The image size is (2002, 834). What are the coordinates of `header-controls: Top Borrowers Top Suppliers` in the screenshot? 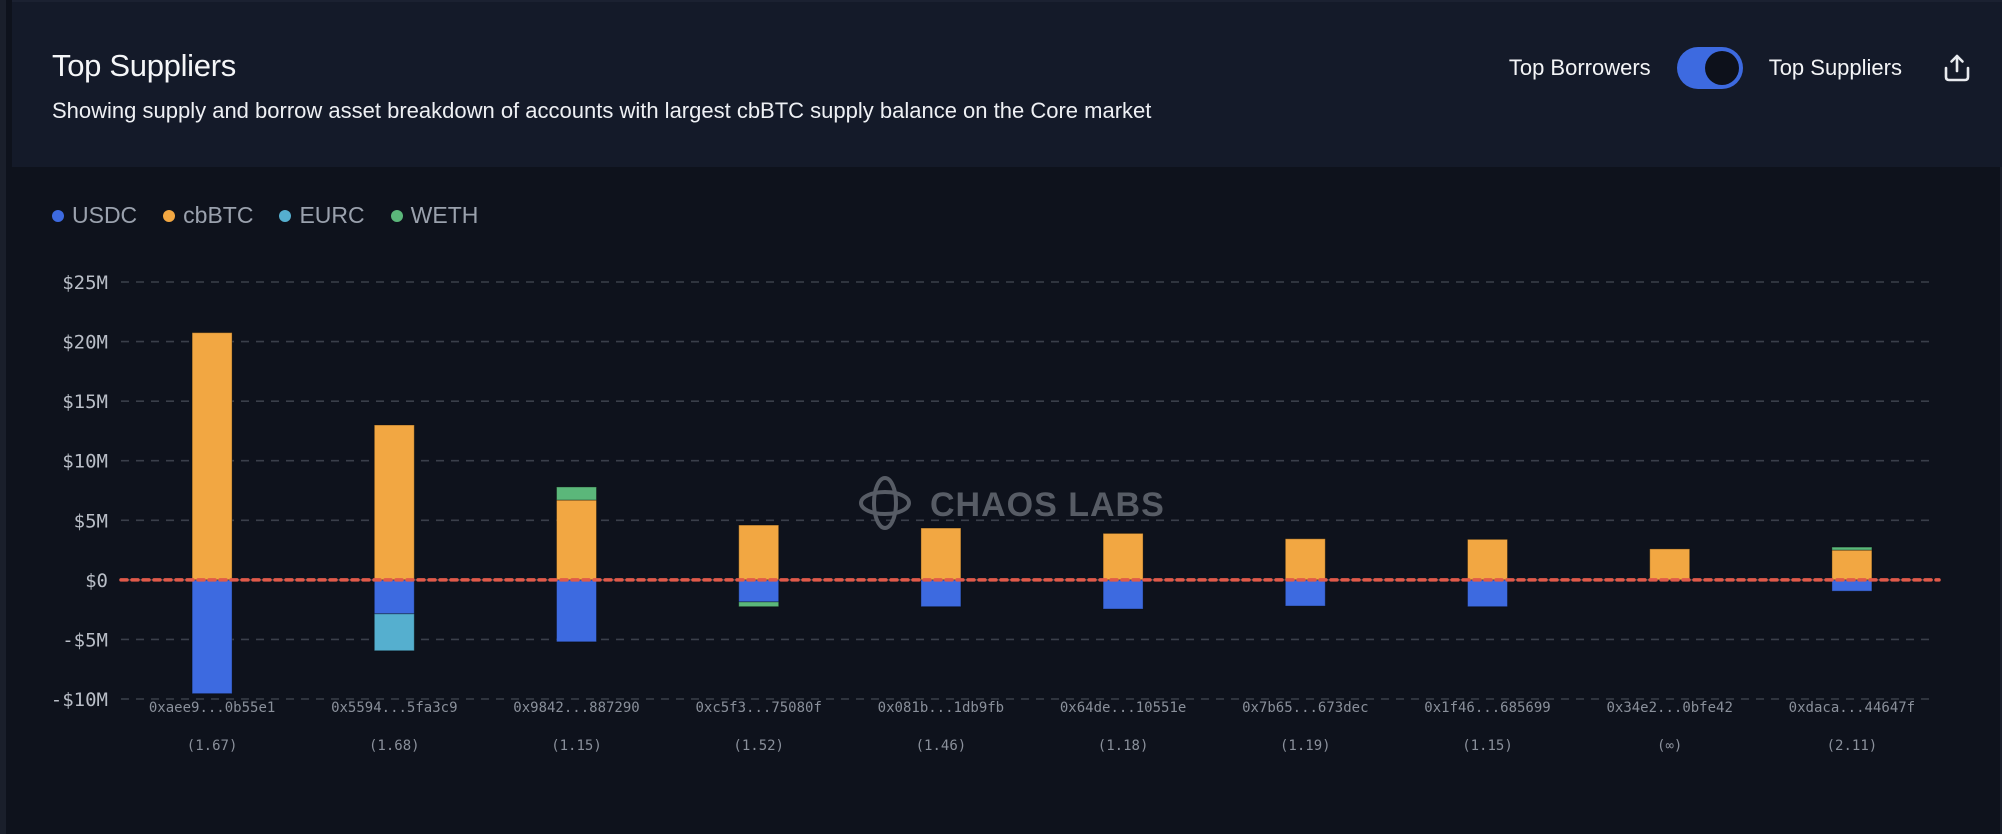 It's located at (1741, 68).